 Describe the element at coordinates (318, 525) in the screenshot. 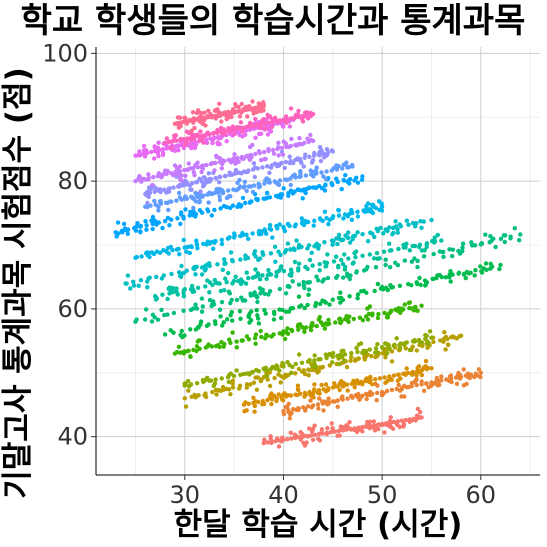

I see `x-axis-label: 한달 학습 시간 (시간)` at that location.